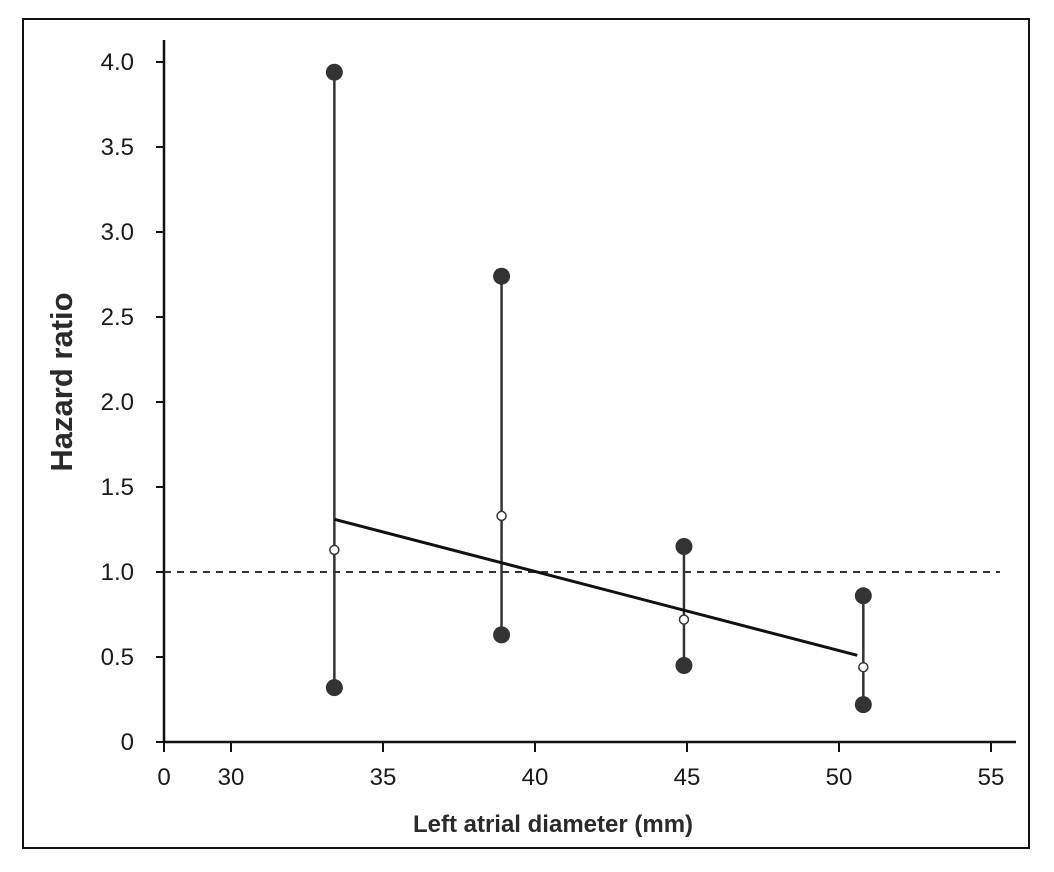  Describe the element at coordinates (117, 657) in the screenshot. I see `y-tick-label: 0.5` at that location.